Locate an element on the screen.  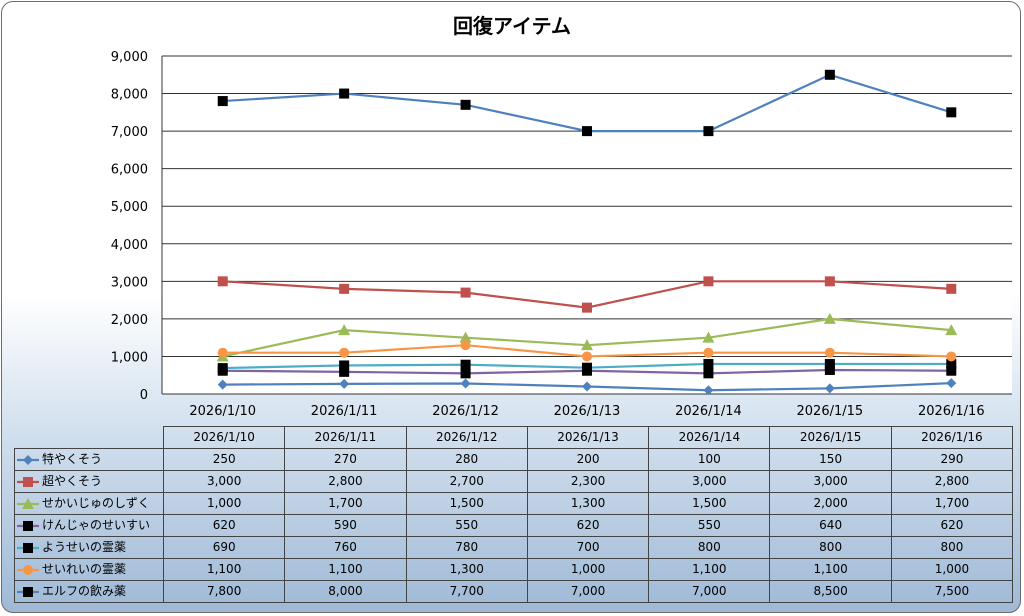
series-name: 特やくそう is located at coordinates (72, 459).